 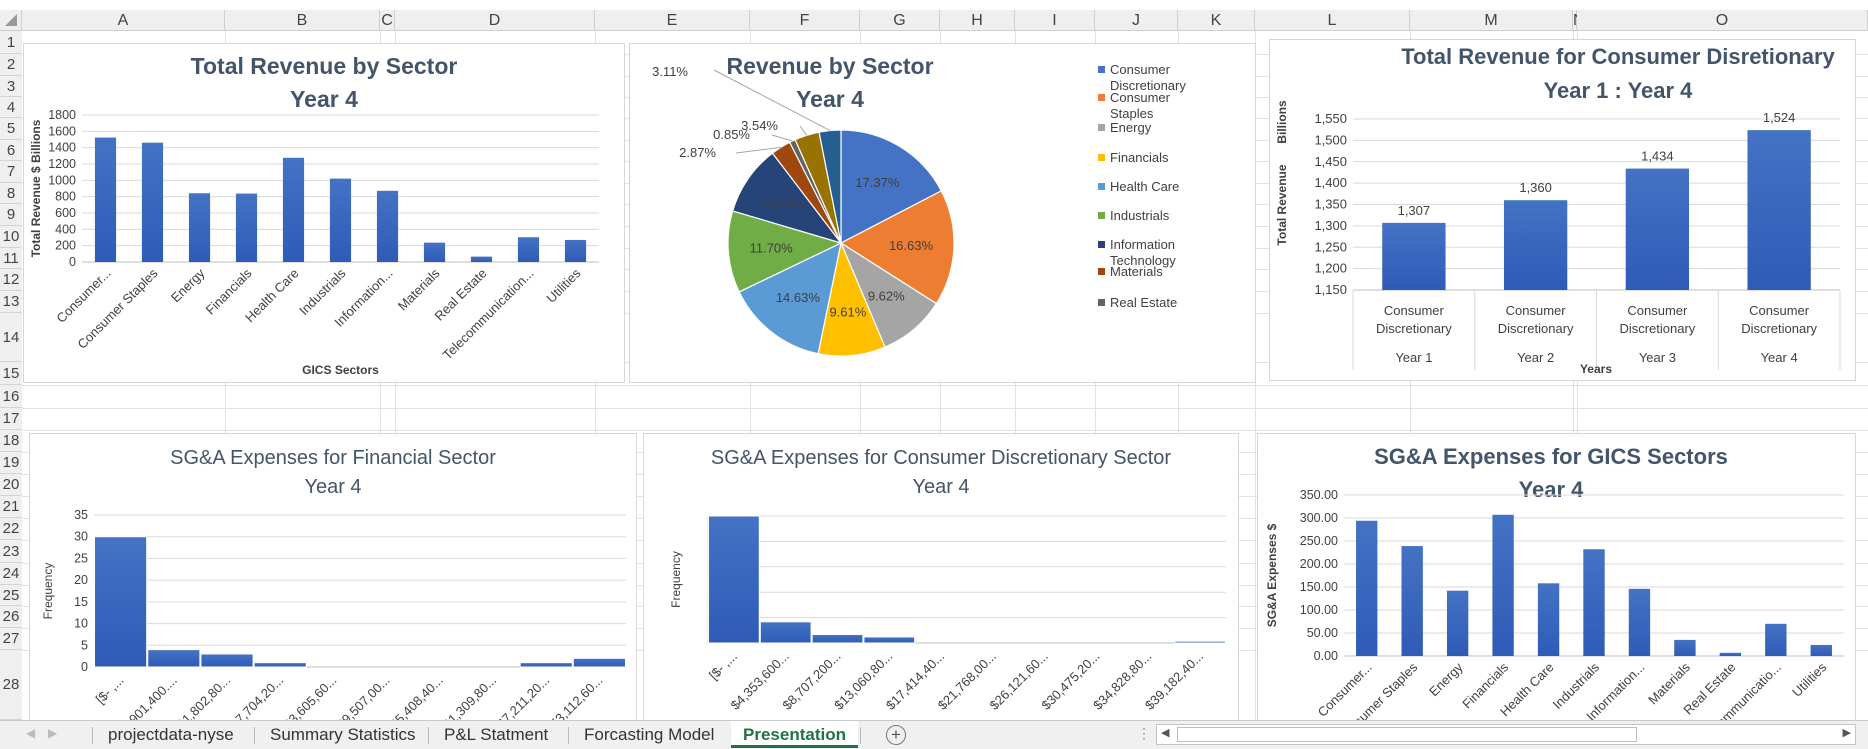 What do you see at coordinates (11, 419) in the screenshot?
I see `row-header-17: 17` at bounding box center [11, 419].